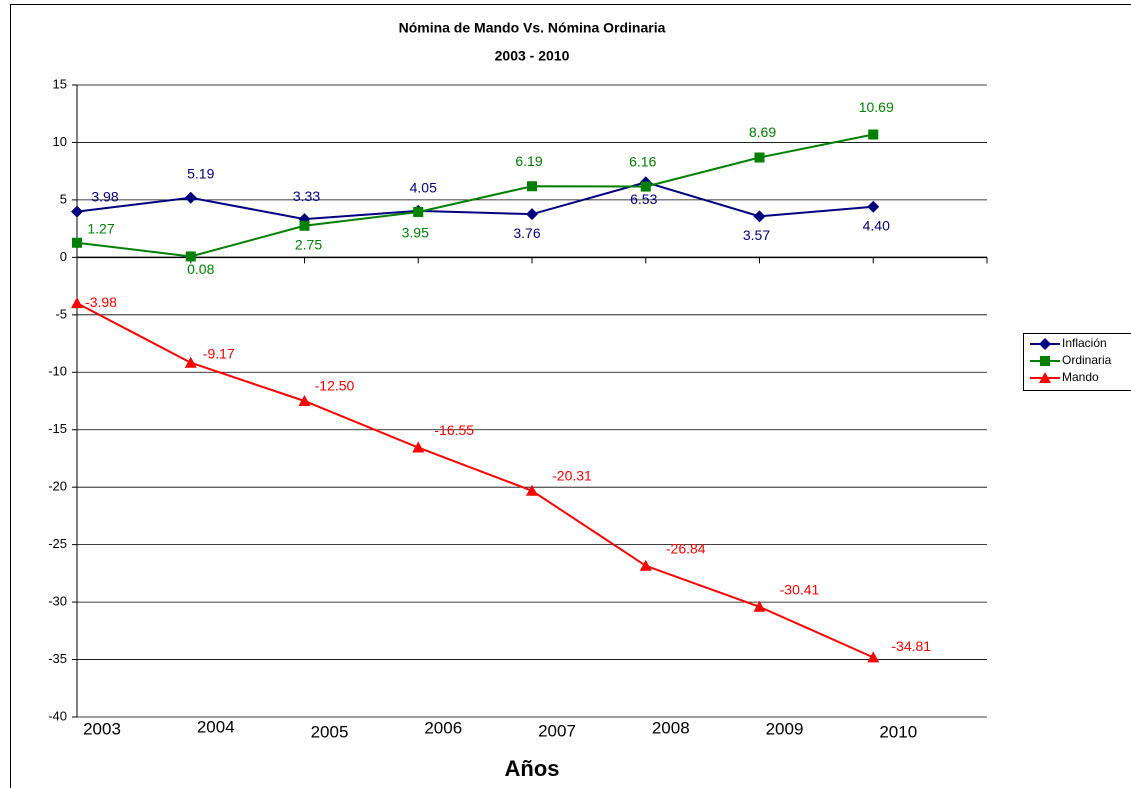 Image resolution: width=1131 pixels, height=788 pixels. Describe the element at coordinates (60, 141) in the screenshot. I see `y-tick-label: 10` at that location.